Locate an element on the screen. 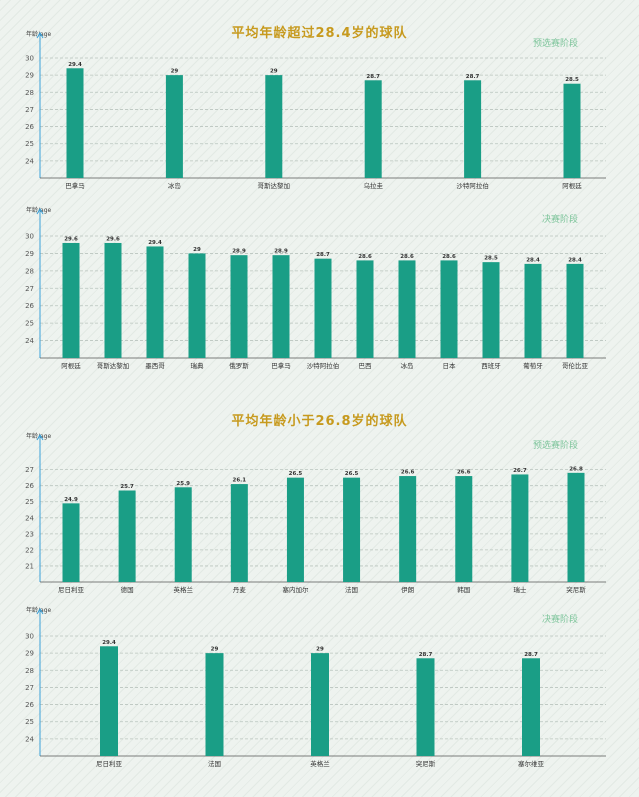  x-tick-label: 瑞典 is located at coordinates (198, 365).